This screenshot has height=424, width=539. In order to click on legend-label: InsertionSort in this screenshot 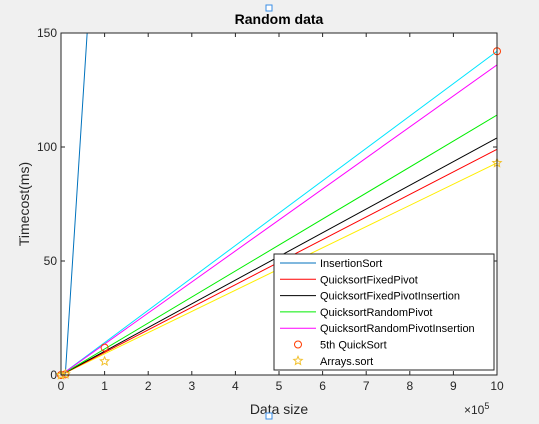, I will do `click(351, 264)`.